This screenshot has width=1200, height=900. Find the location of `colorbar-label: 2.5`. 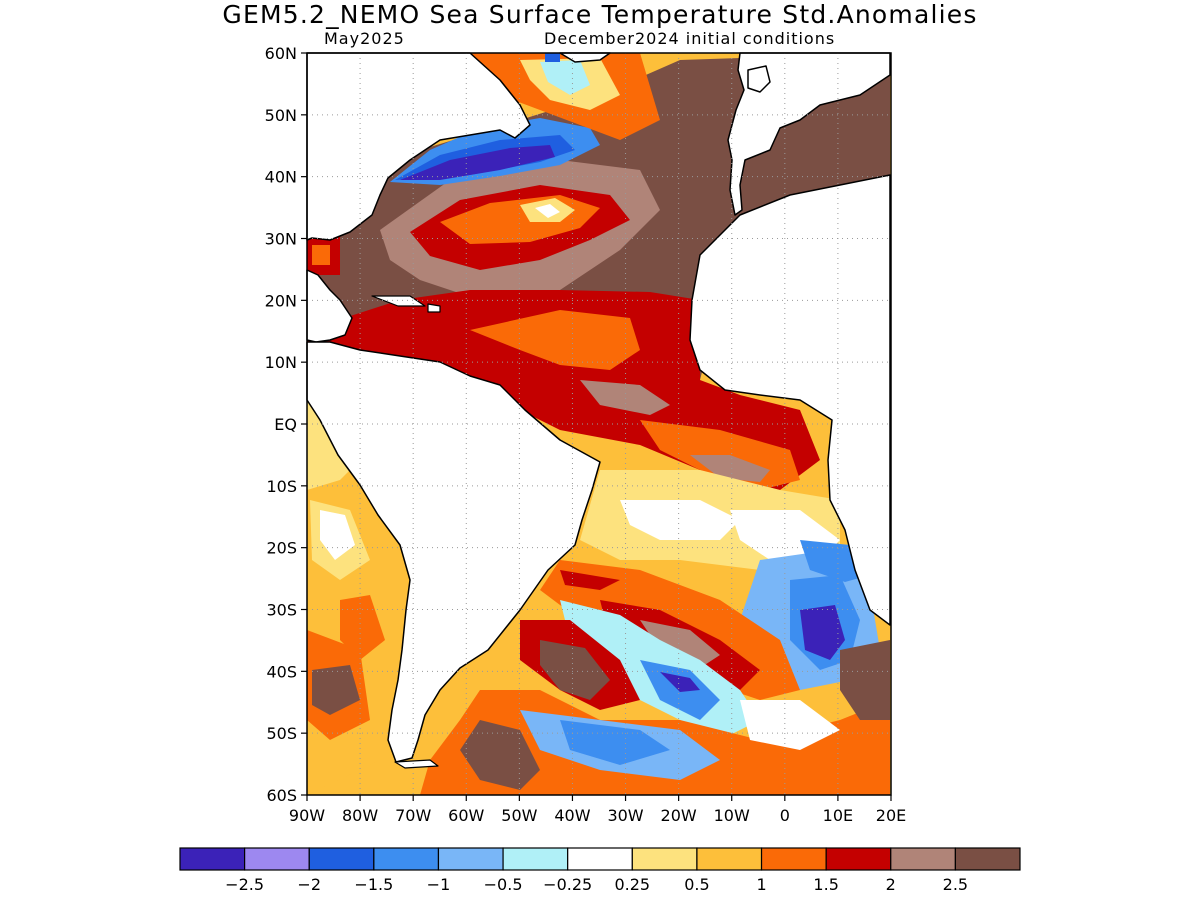

colorbar-label: 2.5 is located at coordinates (955, 884).